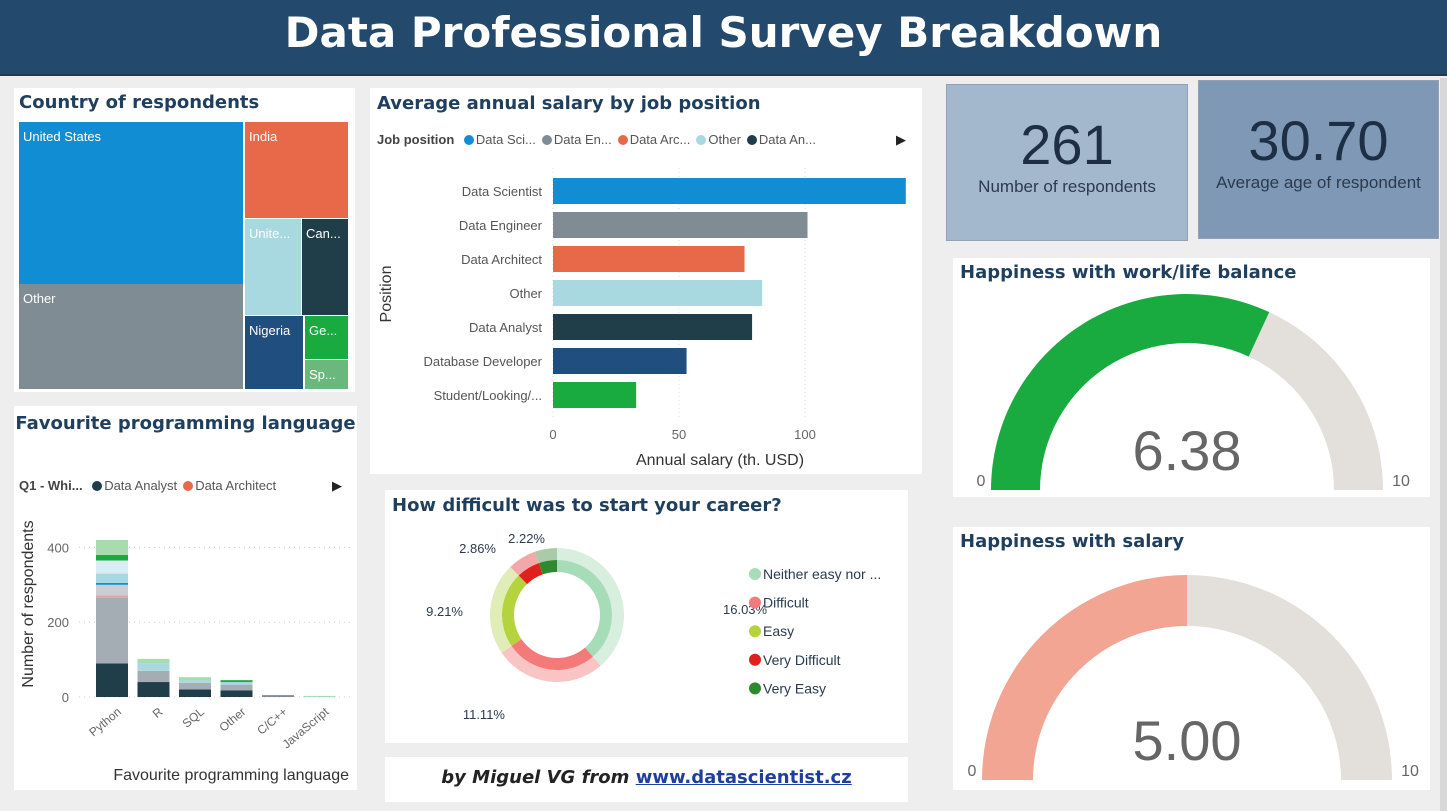 The width and height of the screenshot is (1447, 811). Describe the element at coordinates (131, 203) in the screenshot. I see `treemap-cell: United States` at that location.